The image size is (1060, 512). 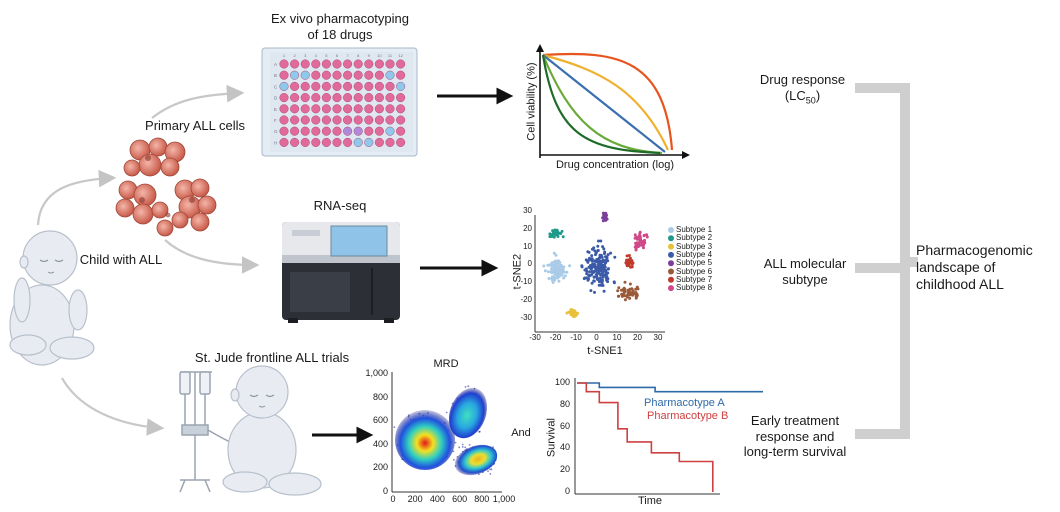 I want to click on survival-ytick: 100, so click(x=562, y=382).